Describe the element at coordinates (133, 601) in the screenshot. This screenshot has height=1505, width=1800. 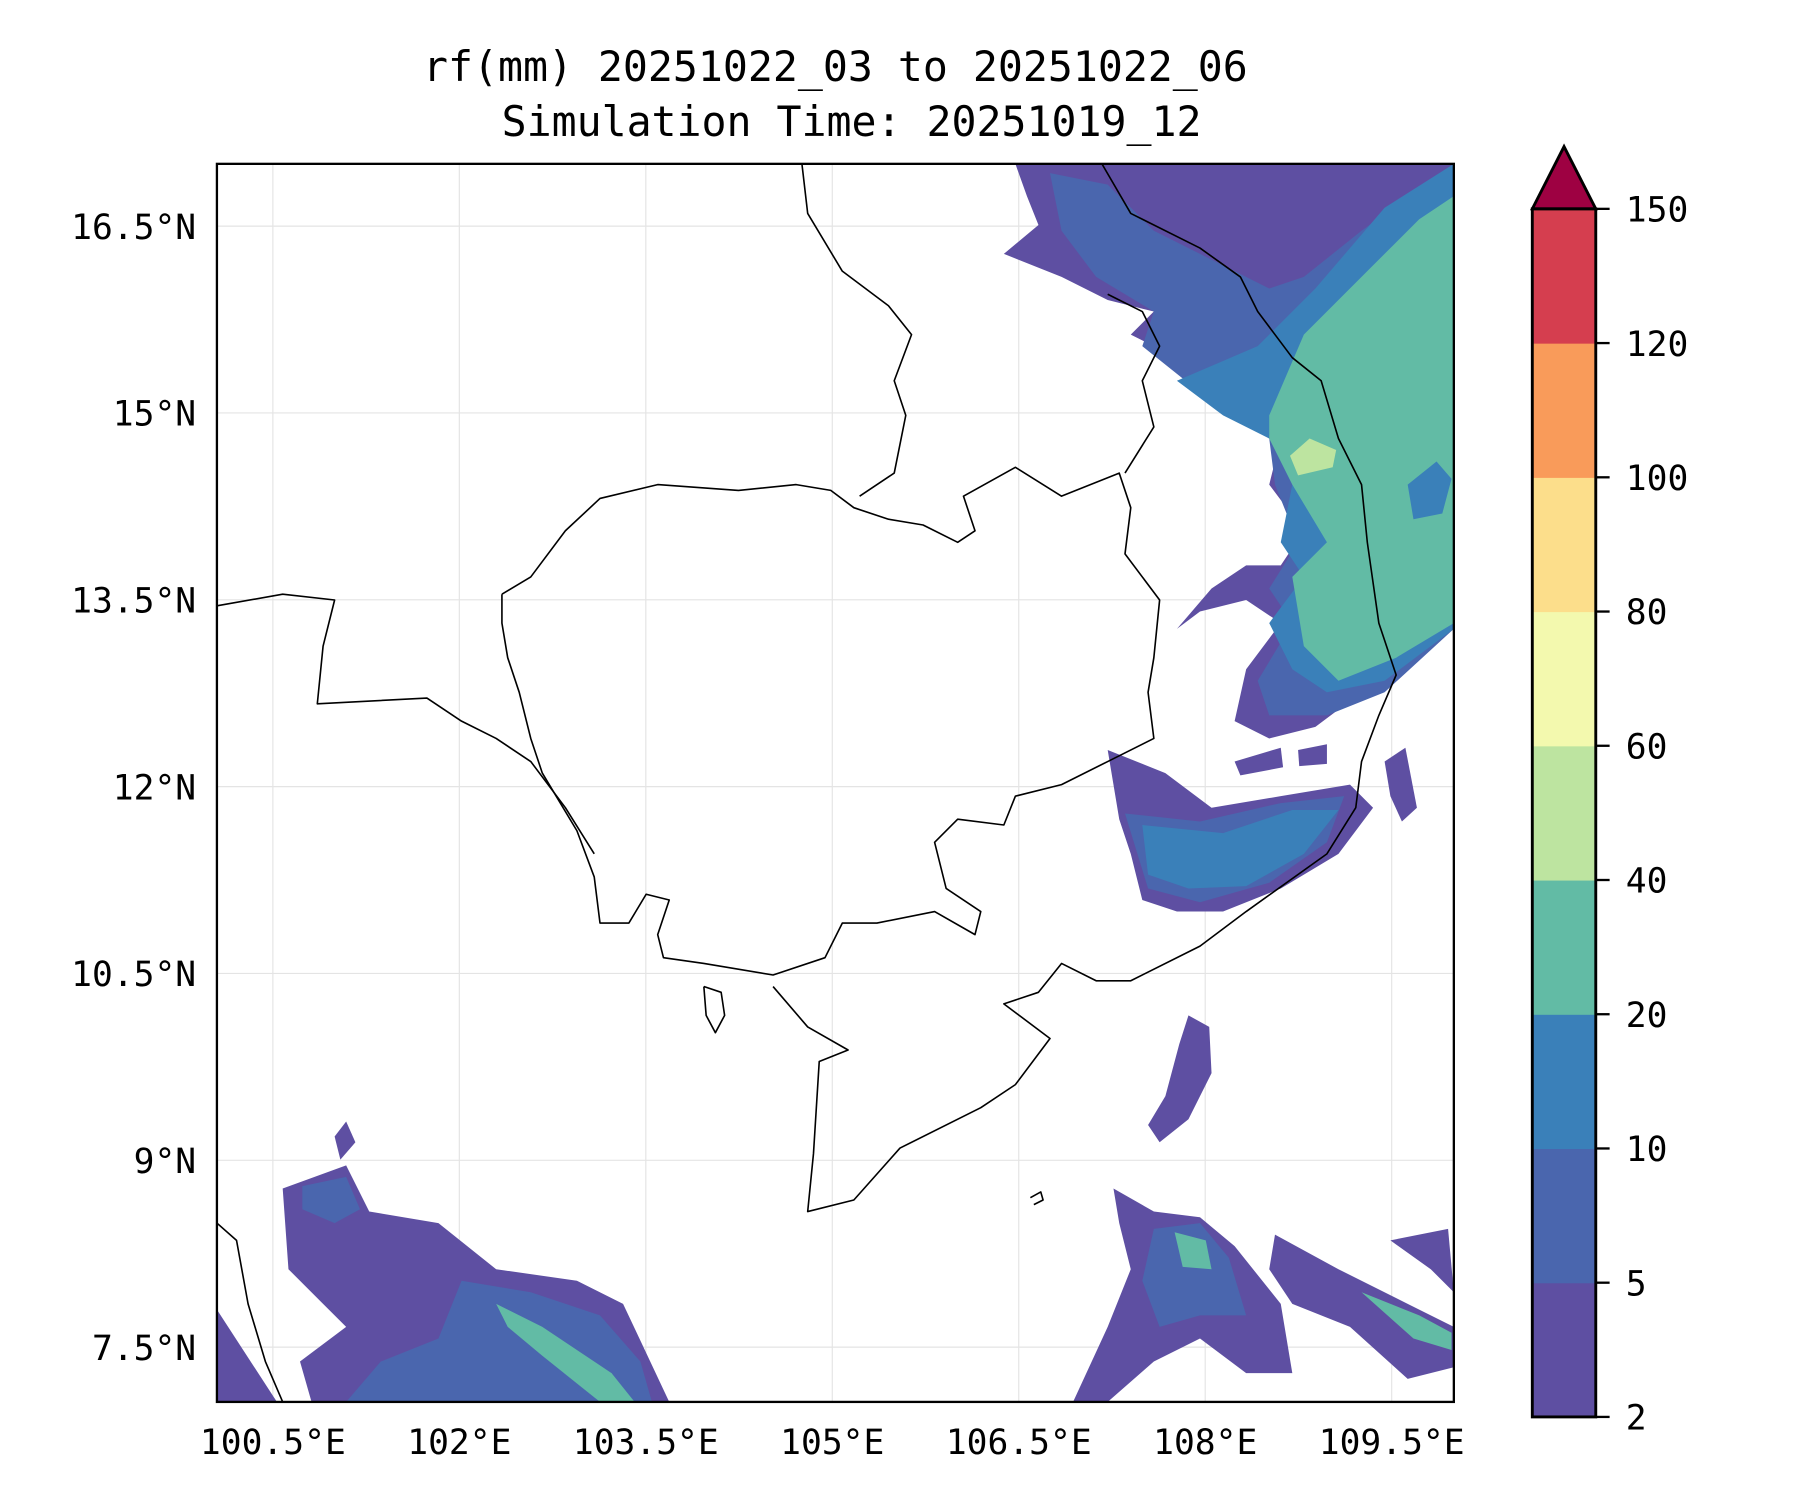
I see `y-tick-label: 13.5°N` at that location.